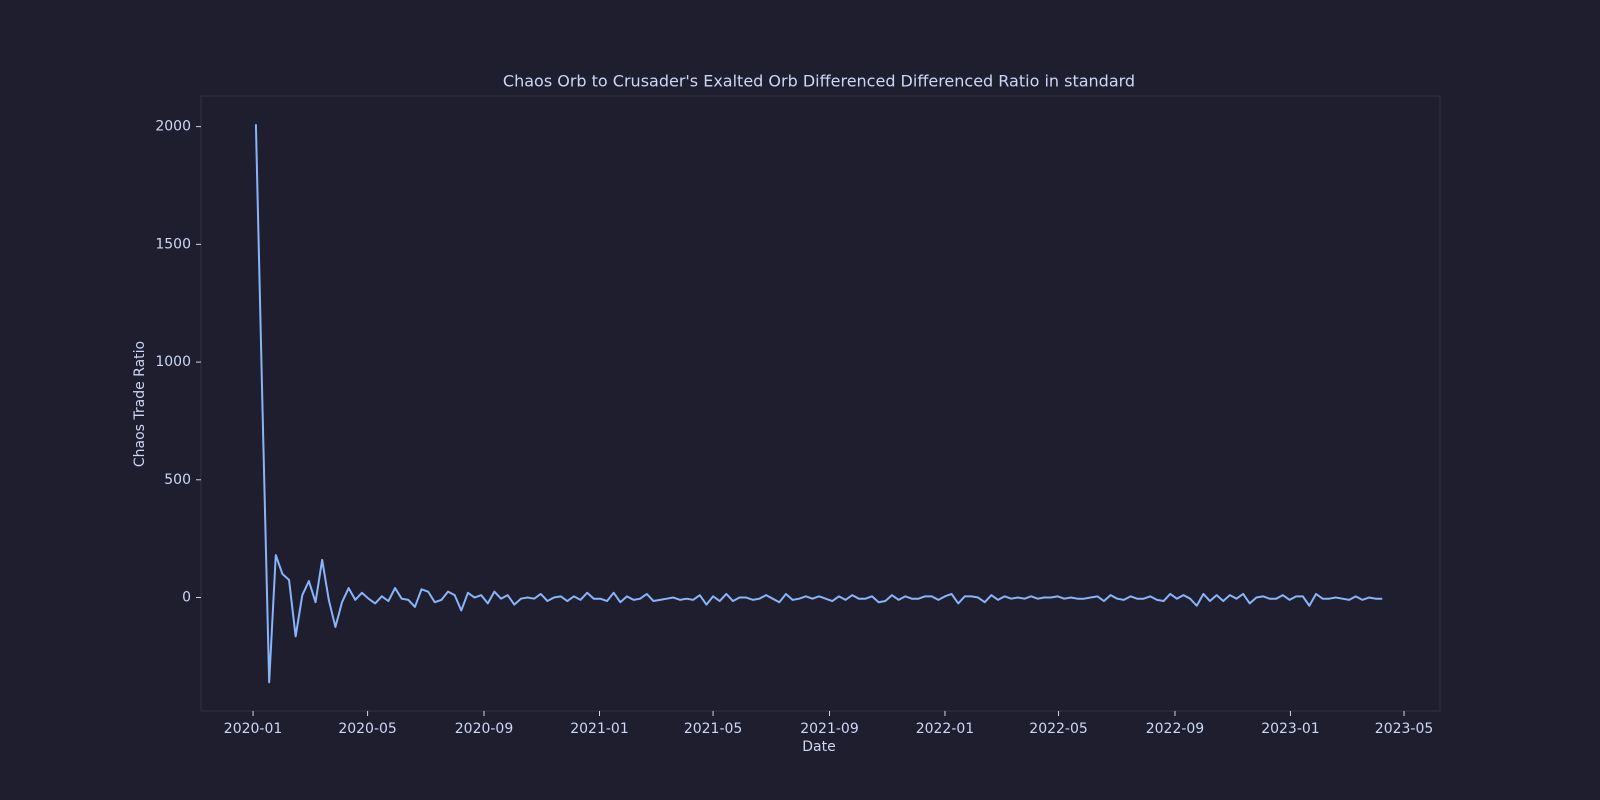 This screenshot has width=1600, height=800. What do you see at coordinates (173, 362) in the screenshot?
I see `y-tick-label: 1000` at bounding box center [173, 362].